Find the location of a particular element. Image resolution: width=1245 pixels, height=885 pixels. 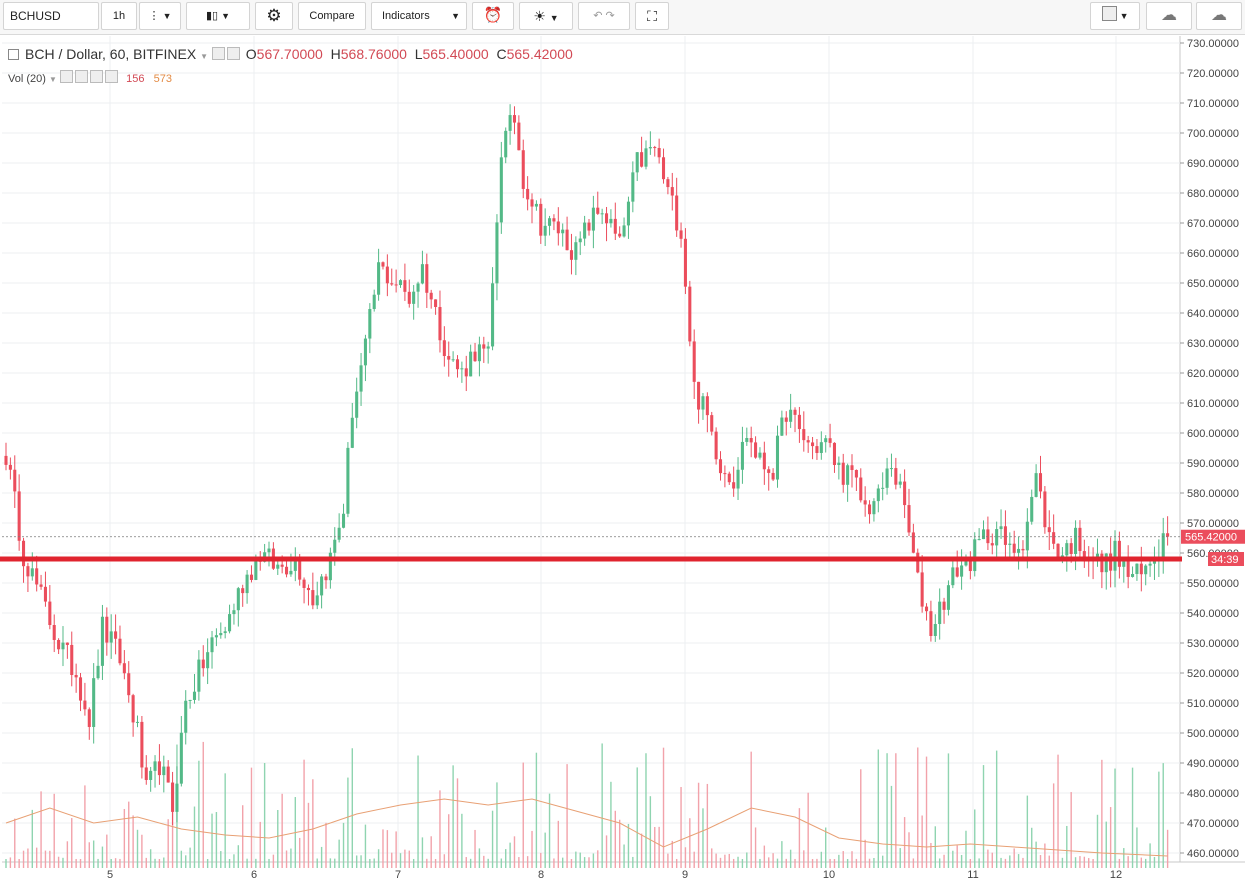

undo-icon: ↶ is located at coordinates (598, 16).